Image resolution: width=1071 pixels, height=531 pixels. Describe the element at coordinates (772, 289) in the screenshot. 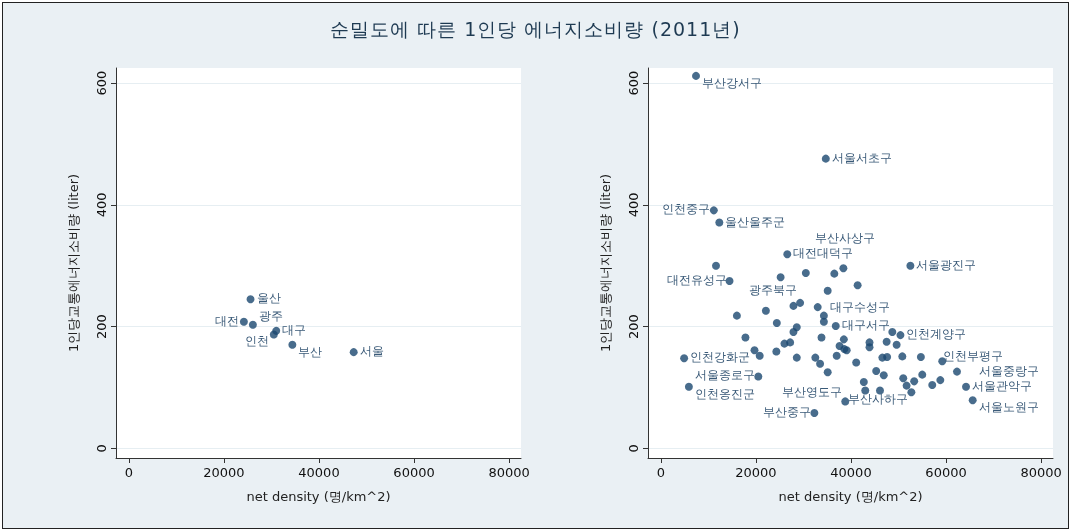

I see `annotation: 광주북구` at that location.